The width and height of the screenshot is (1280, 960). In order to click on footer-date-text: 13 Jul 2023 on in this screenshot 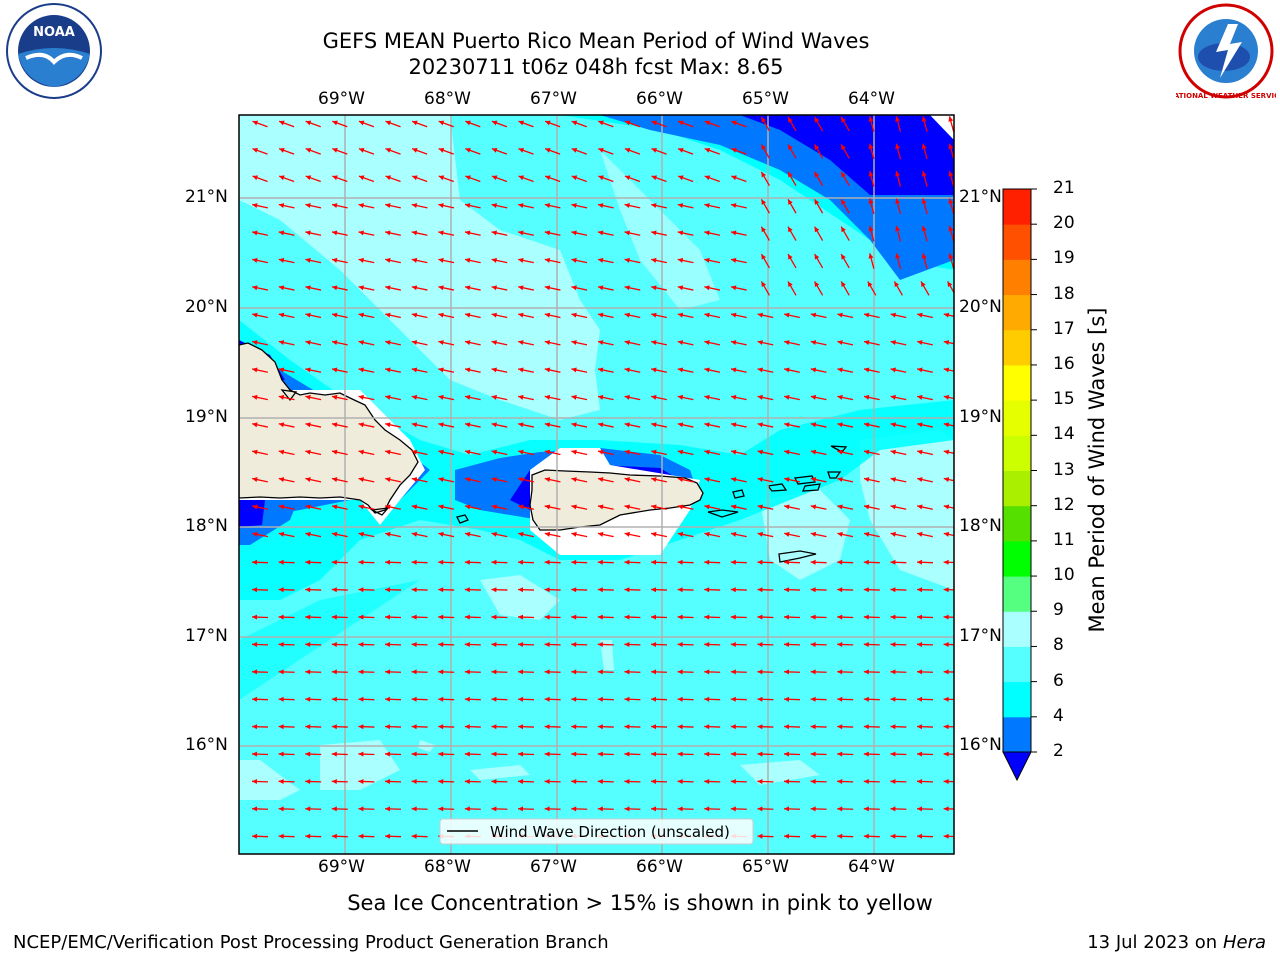, I will do `click(1155, 942)`.